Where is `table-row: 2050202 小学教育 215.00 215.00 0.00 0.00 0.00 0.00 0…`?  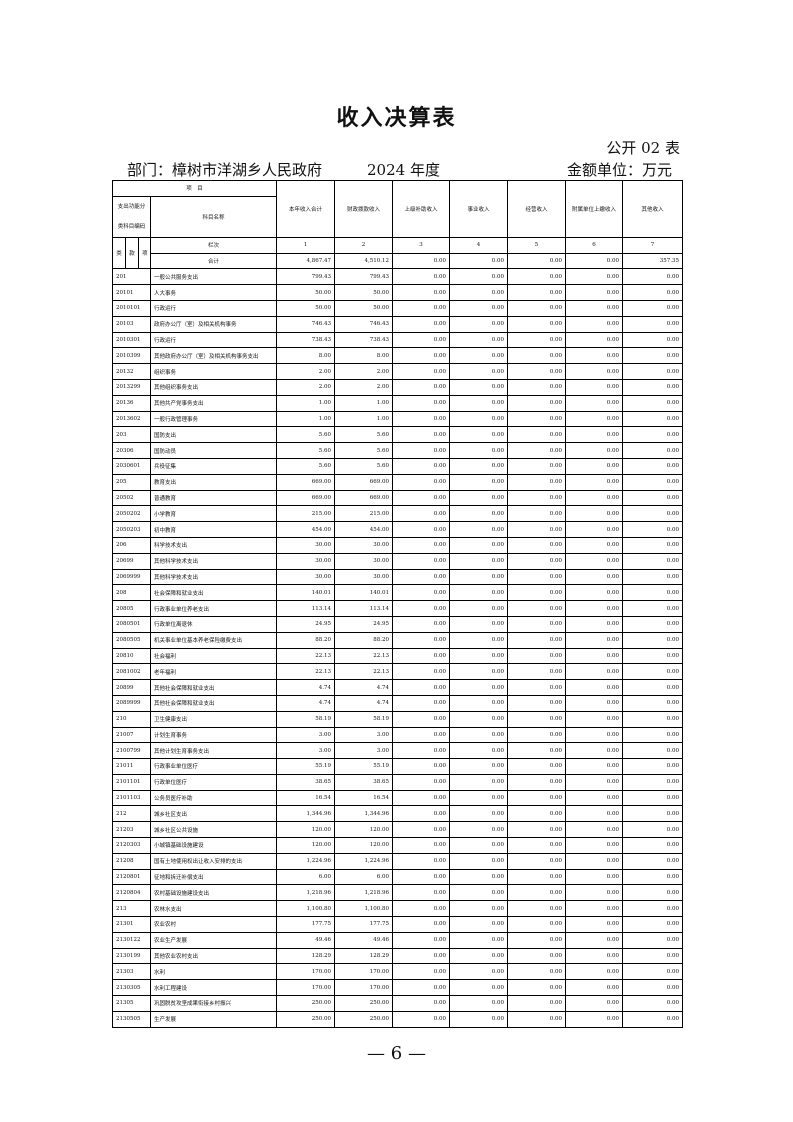 table-row: 2050202 小学教育 215.00 215.00 0.00 0.00 0.00 0.00 0… is located at coordinates (398, 514).